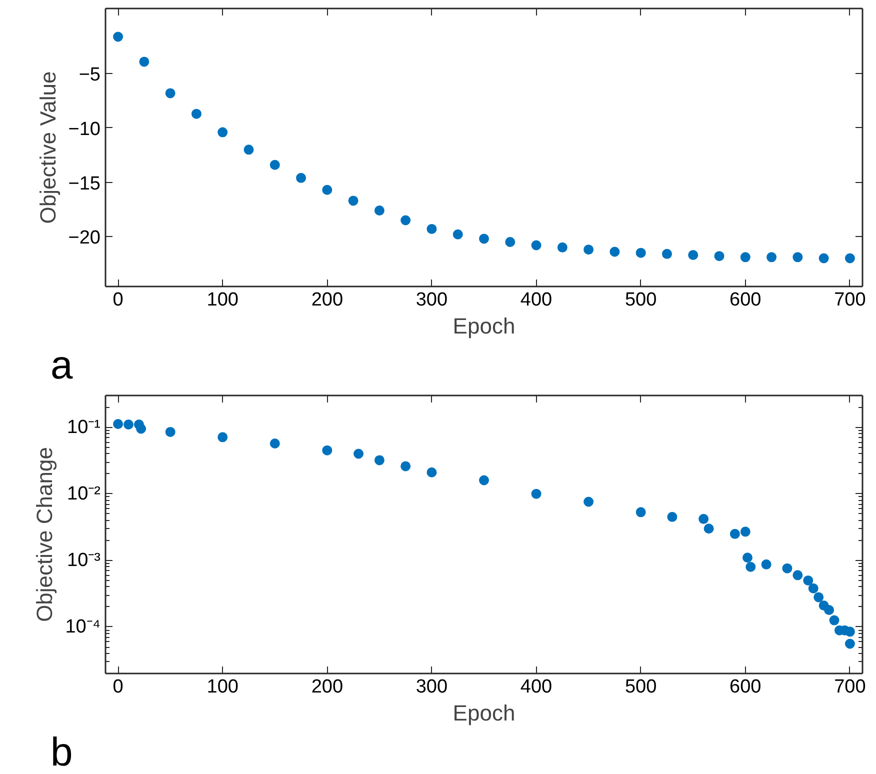  Describe the element at coordinates (47, 147) in the screenshot. I see `y-axis-title: Objective Value` at that location.